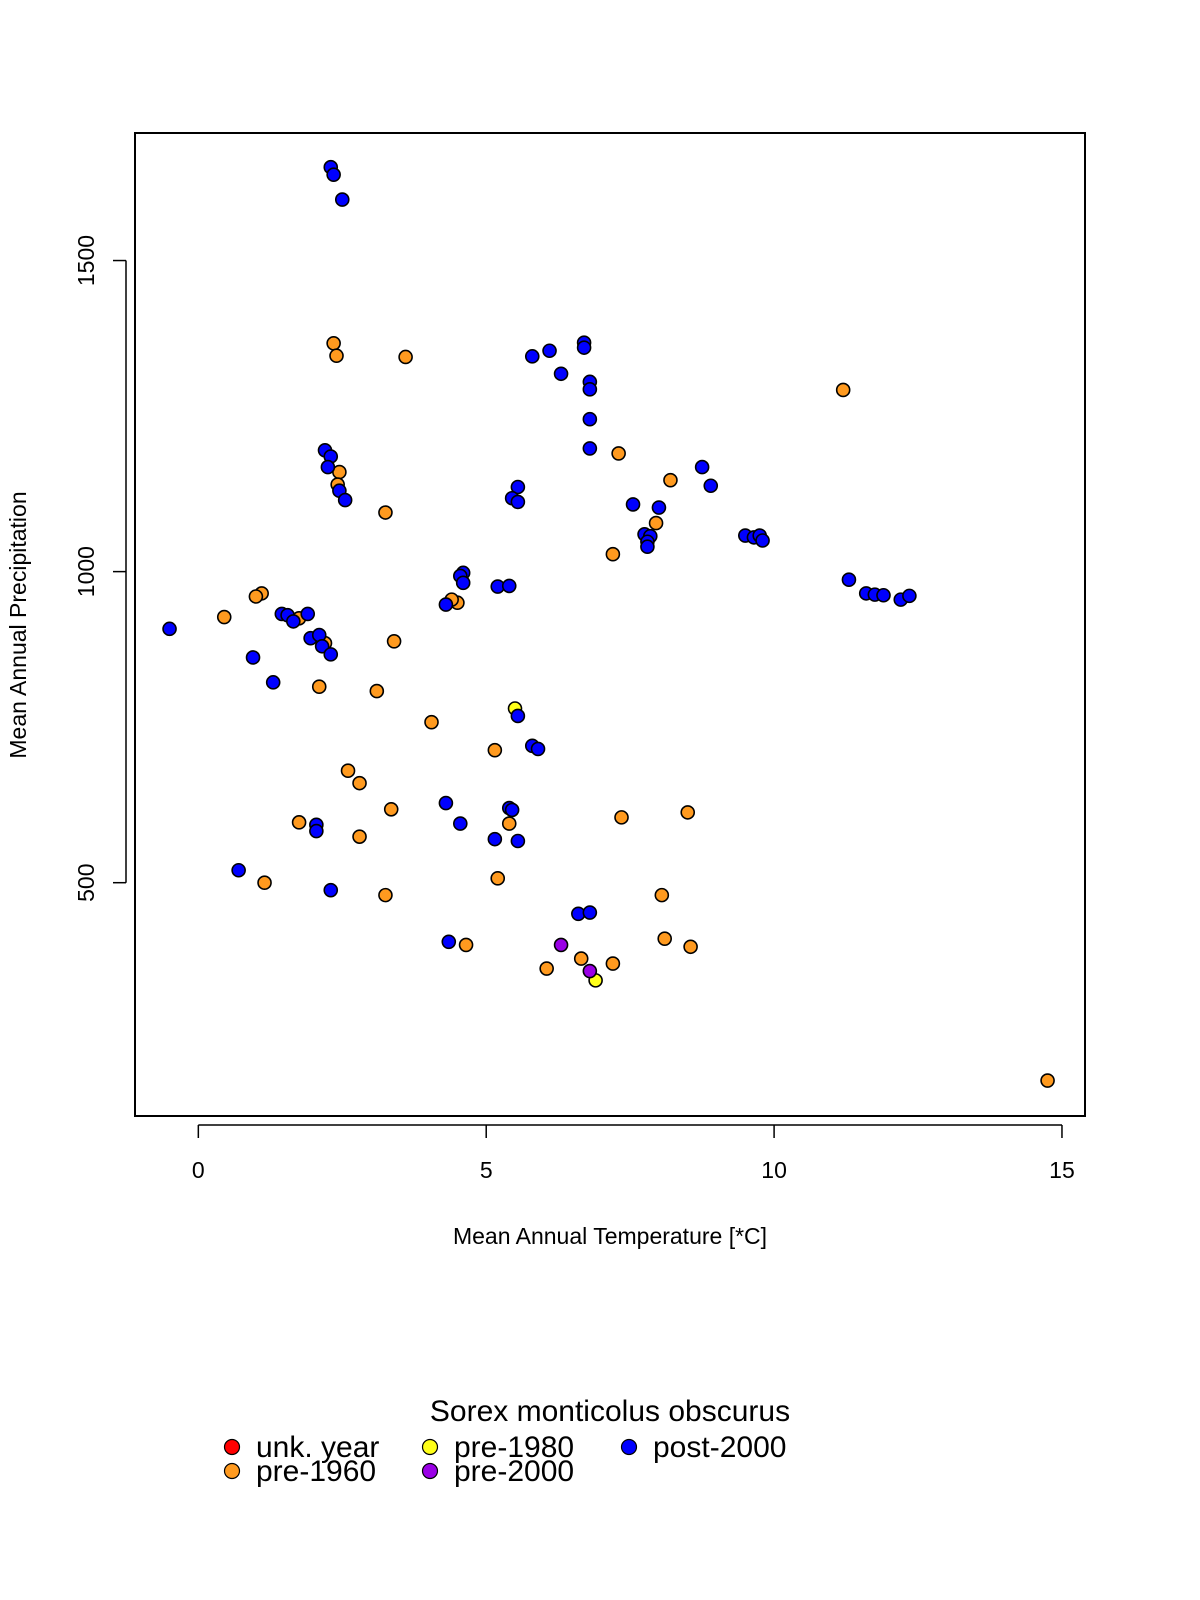 The width and height of the screenshot is (1200, 1600). Describe the element at coordinates (316, 1471) in the screenshot. I see `legend-label: pre-1960` at that location.